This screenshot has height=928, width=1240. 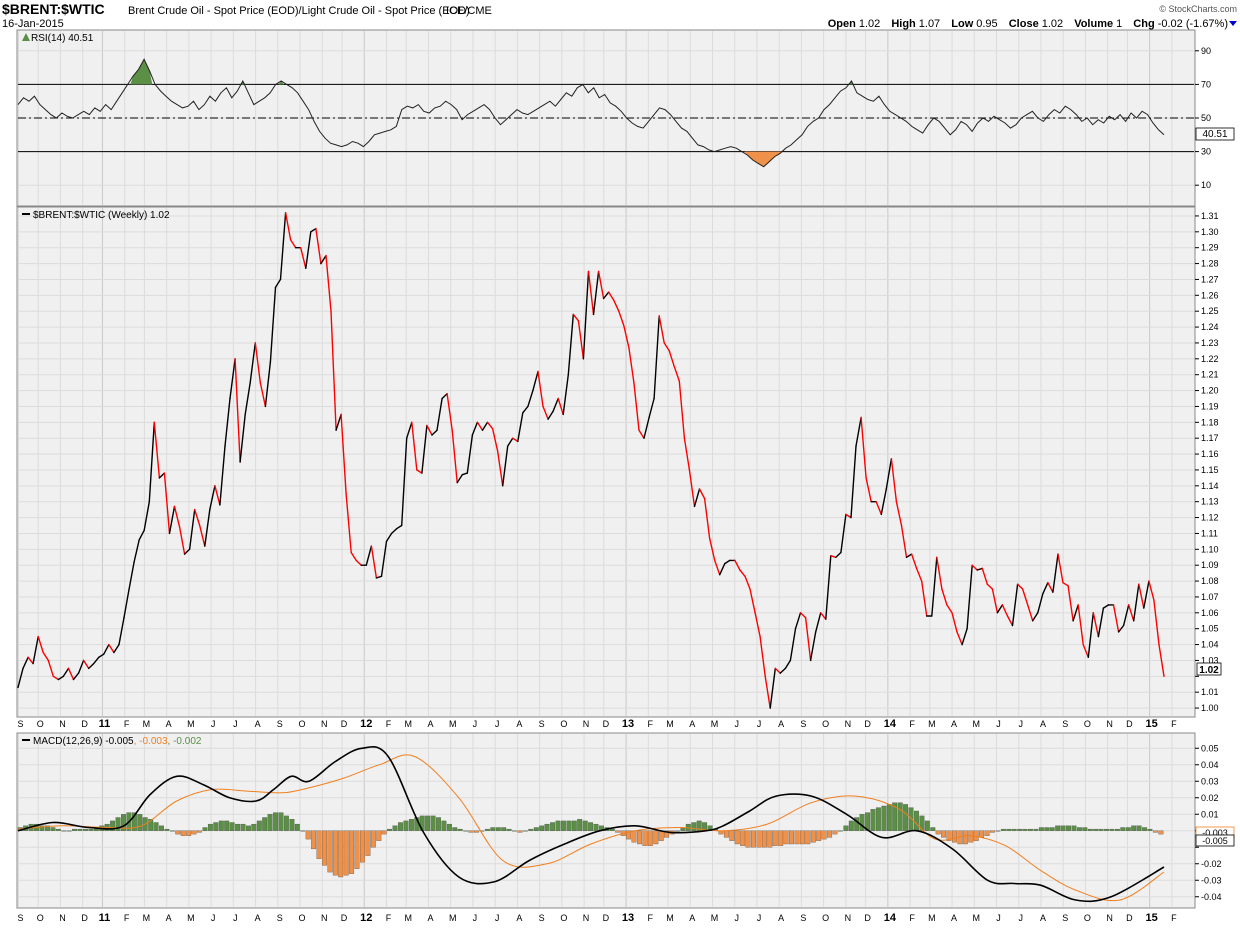 I want to click on price-tick-label: 1.20, so click(x=1210, y=391).